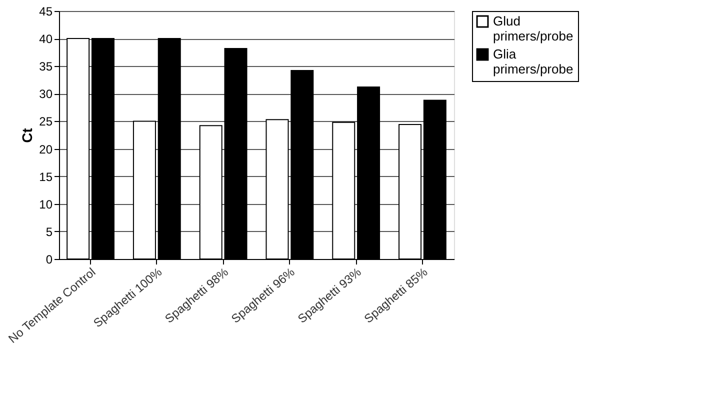 The image size is (727, 410). I want to click on y-tick-label: 0, so click(49, 259).